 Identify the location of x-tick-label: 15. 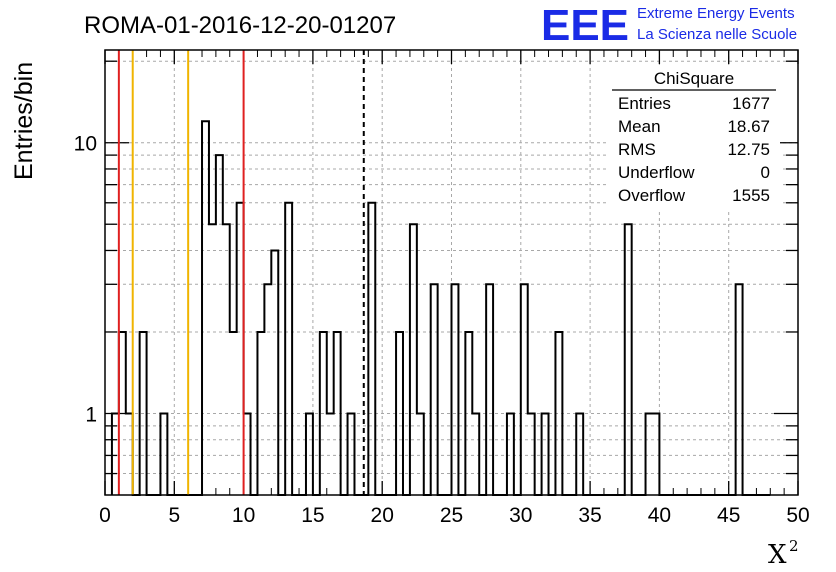
(312, 515).